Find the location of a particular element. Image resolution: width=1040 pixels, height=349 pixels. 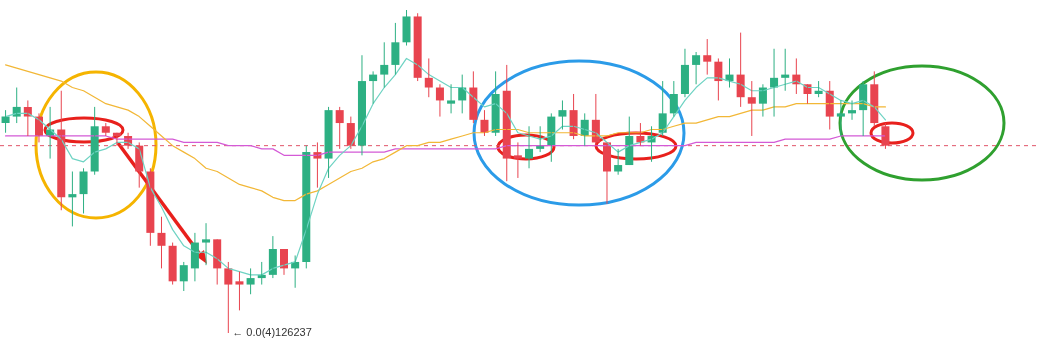

annotation: ← 0.0(4)126237 is located at coordinates (272, 332).